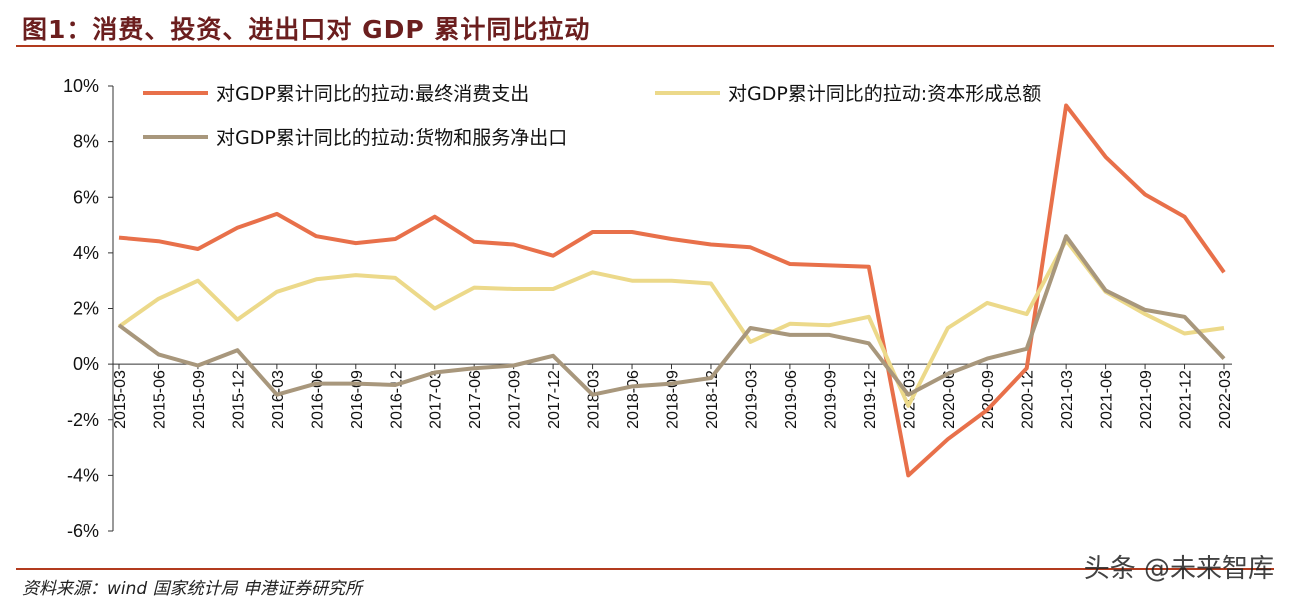 The width and height of the screenshot is (1292, 599). I want to click on x-tick-label: 2017-06, so click(475, 399).